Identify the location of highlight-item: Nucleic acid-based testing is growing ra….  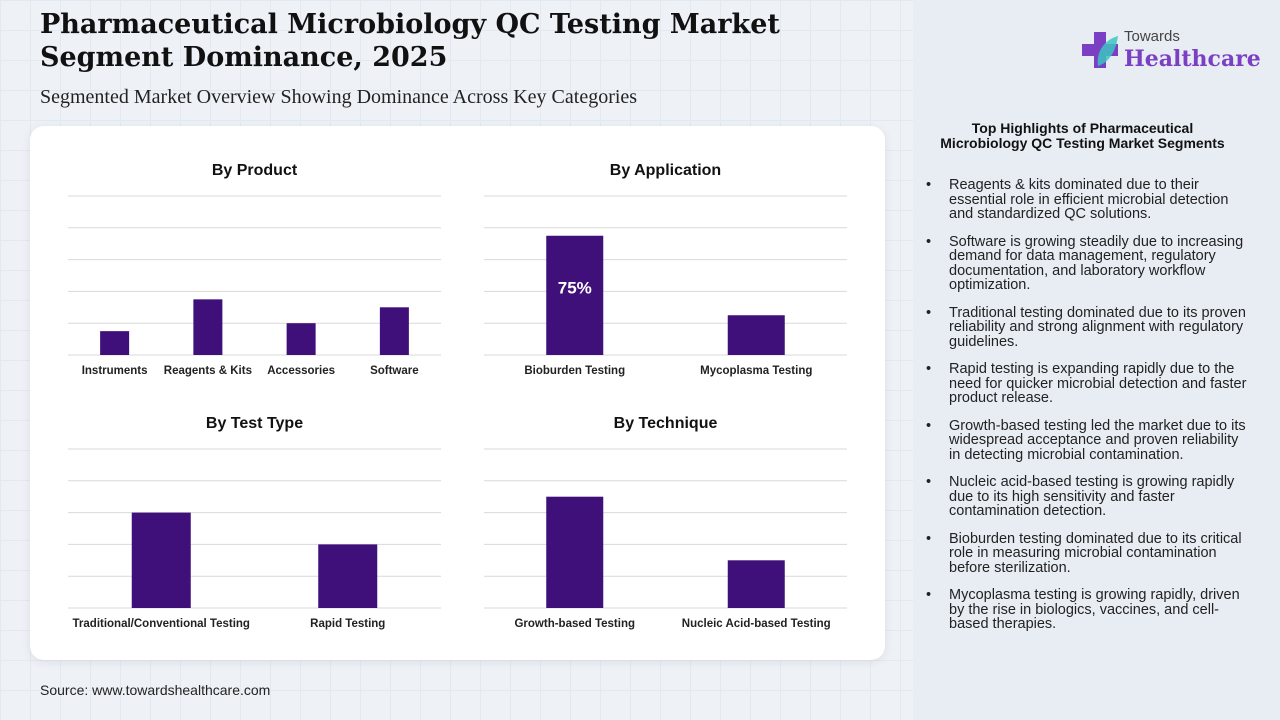
(1088, 497).